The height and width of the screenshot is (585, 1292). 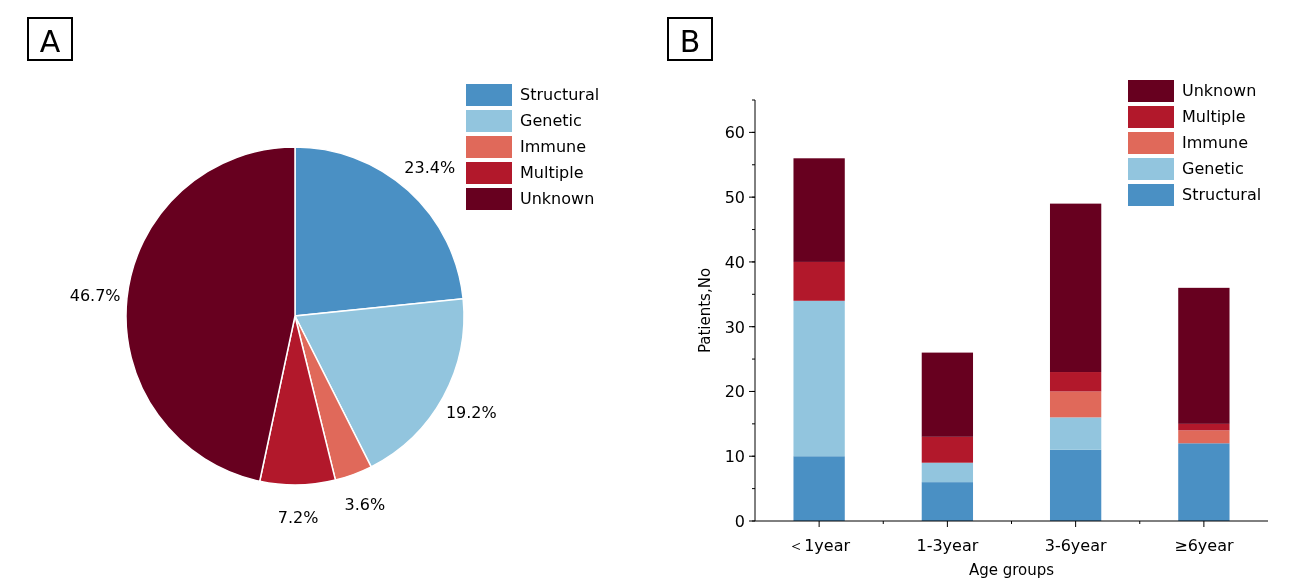 I want to click on x-tick-label: ＜1year, so click(x=819, y=545).